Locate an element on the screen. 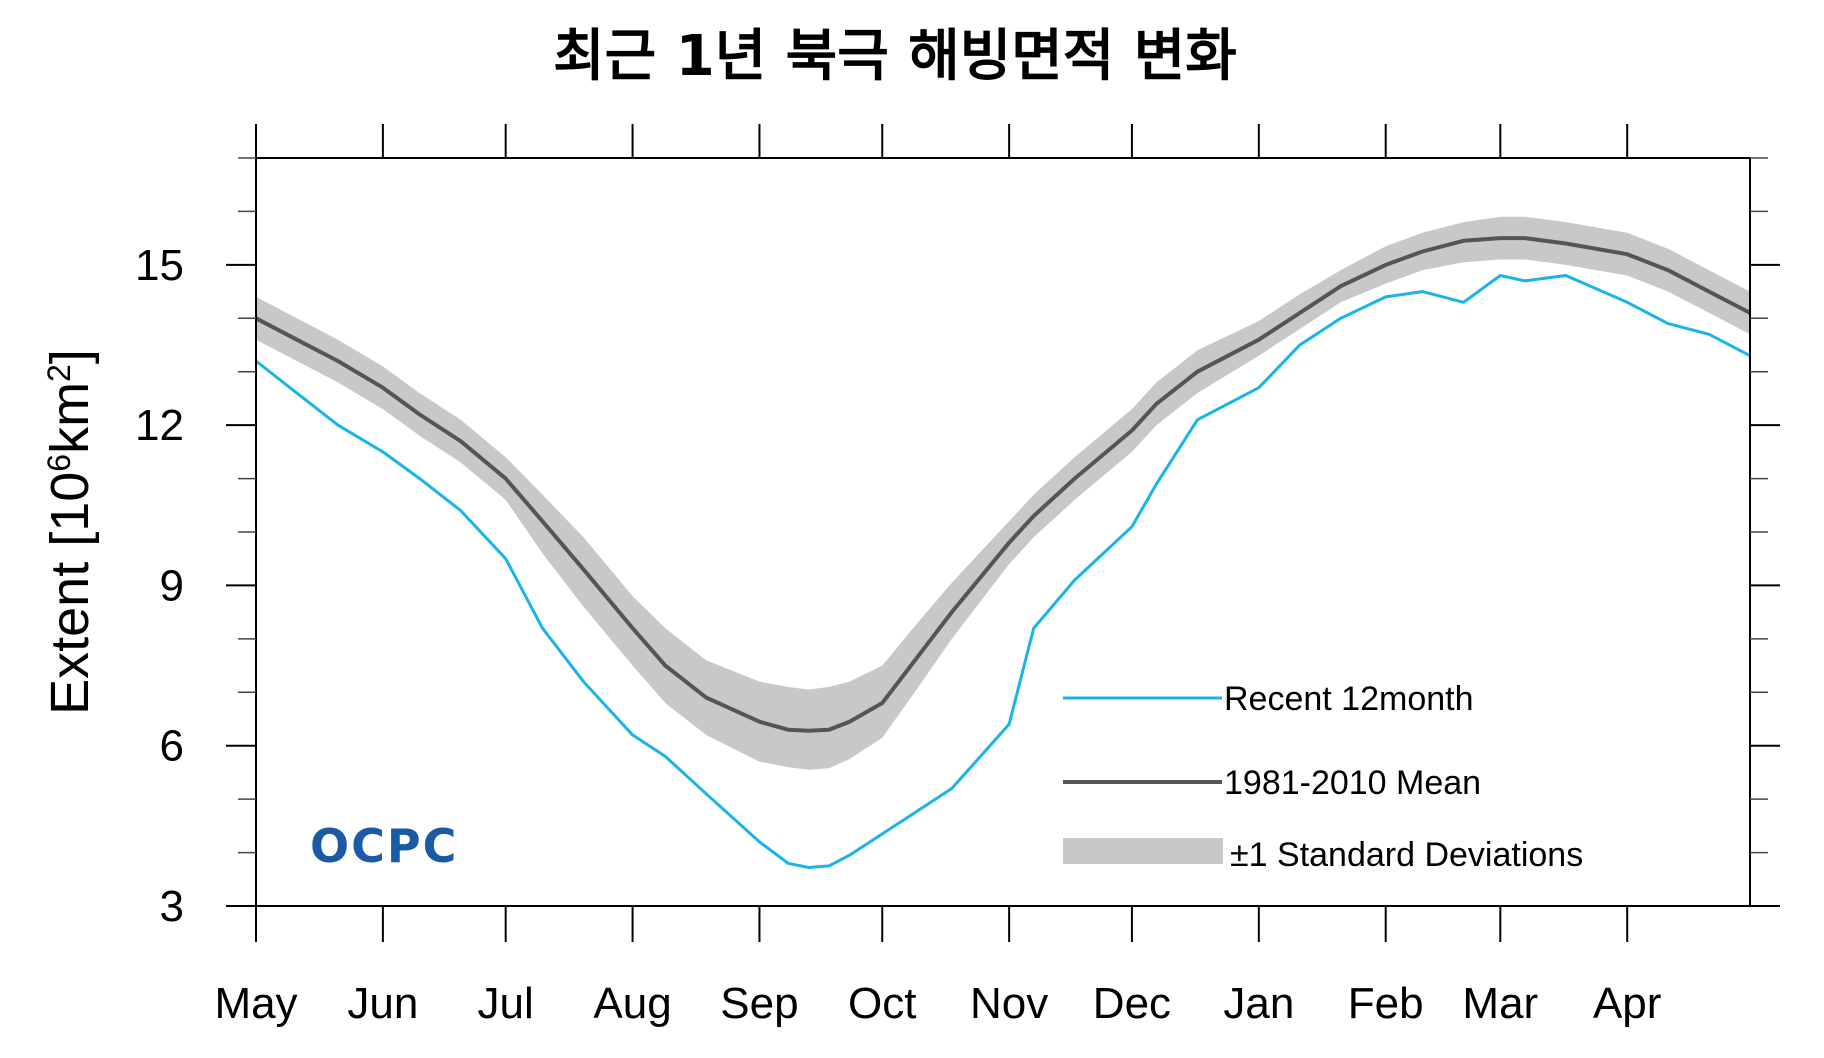 This screenshot has width=1824, height=1058. y-tick-label: 3 is located at coordinates (172, 906).